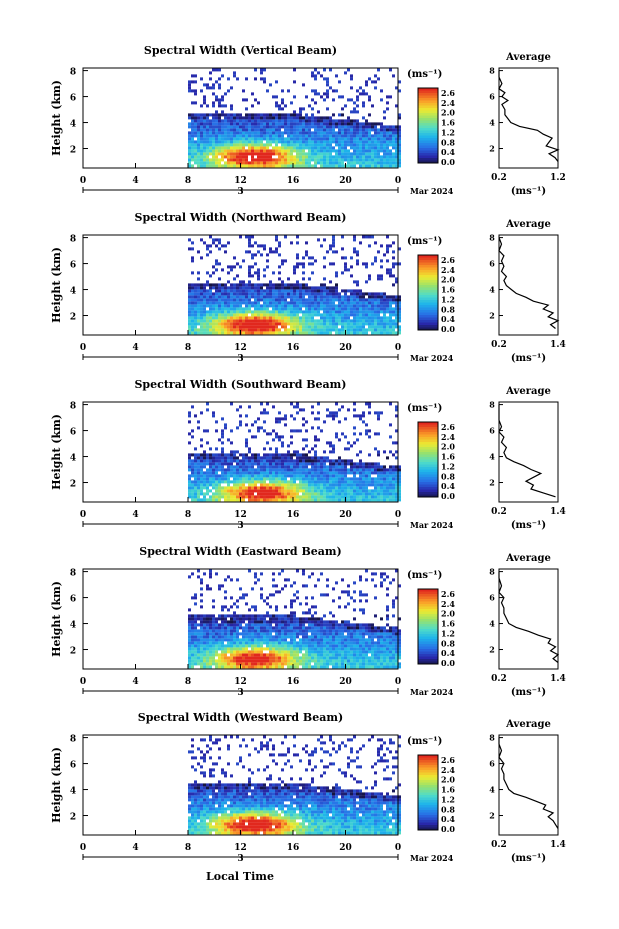 The image size is (619, 929). What do you see at coordinates (558, 345) in the screenshot?
I see `average-x-tick-label: 1.4` at bounding box center [558, 345].